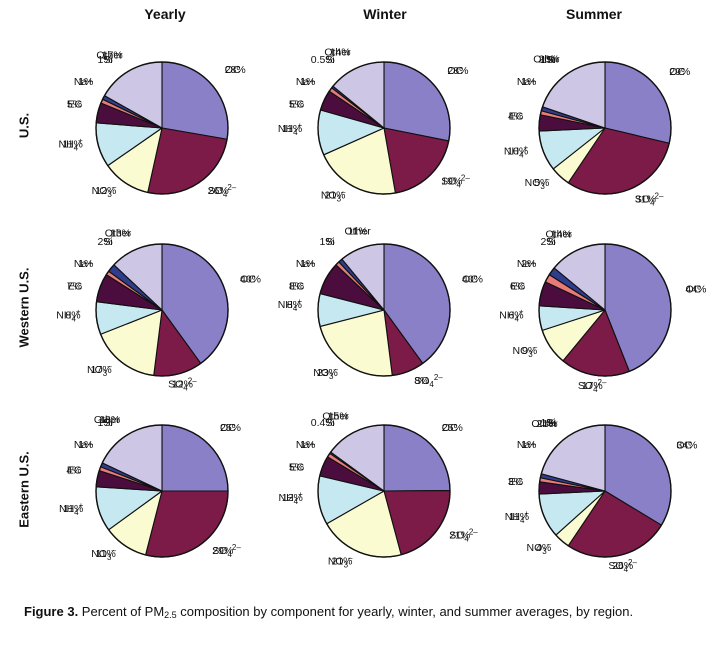 The height and width of the screenshot is (646, 709). Describe the element at coordinates (51, 611) in the screenshot. I see `caption-label: Figure 3.` at that location.